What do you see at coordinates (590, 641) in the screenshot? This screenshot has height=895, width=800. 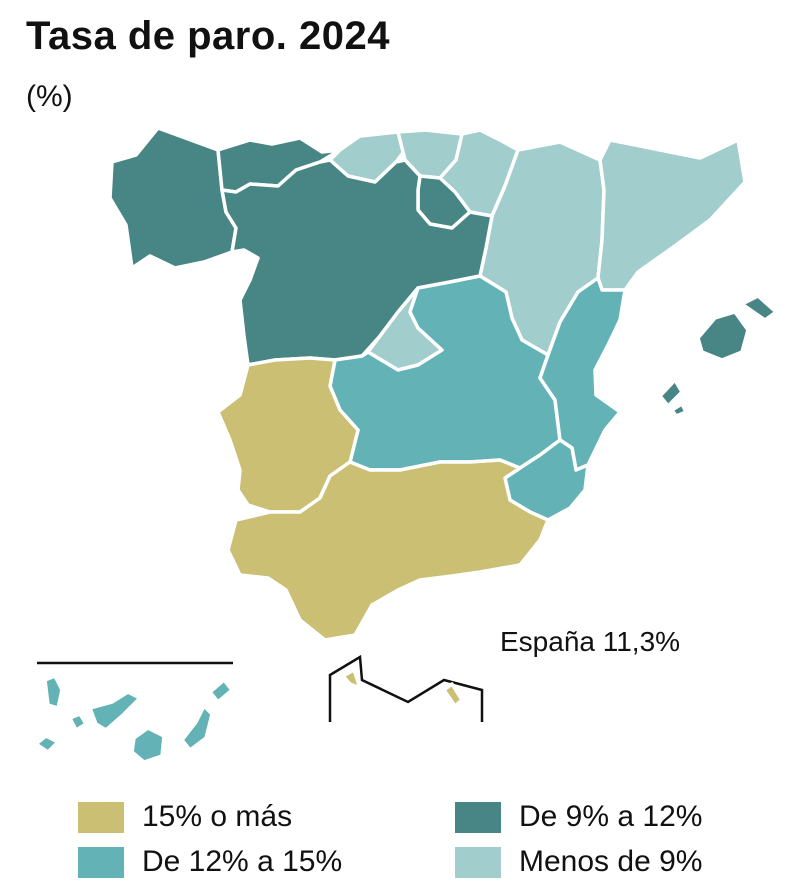 I see `national-total-label: España 11,3%` at bounding box center [590, 641].